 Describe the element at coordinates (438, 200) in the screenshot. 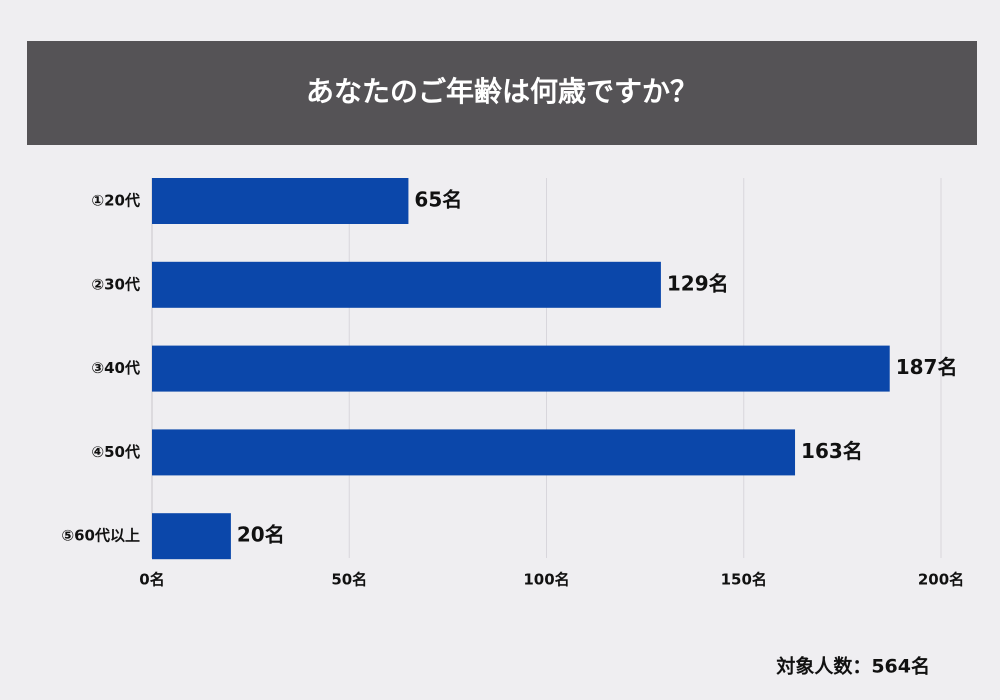

I see `value-label: 65名` at that location.